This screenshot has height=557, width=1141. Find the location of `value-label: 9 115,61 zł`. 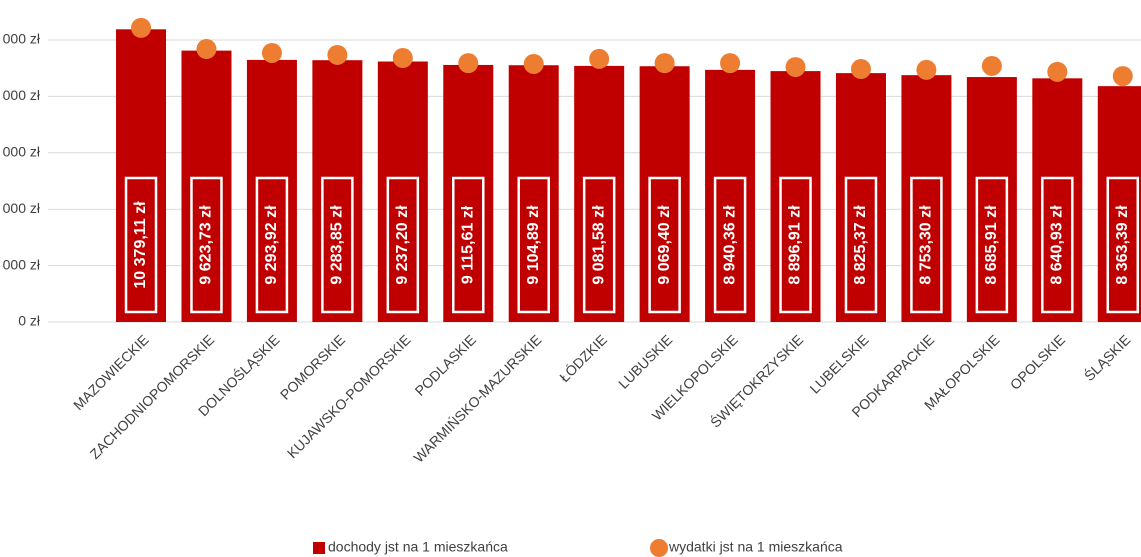

value-label: 9 115,61 zł is located at coordinates (467, 244).